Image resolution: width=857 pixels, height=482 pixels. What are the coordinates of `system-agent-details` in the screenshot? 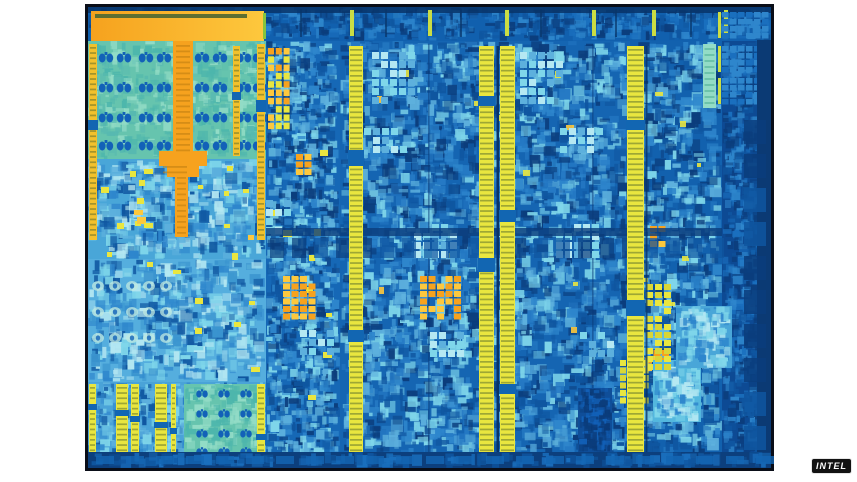 It's located at (737, 233).